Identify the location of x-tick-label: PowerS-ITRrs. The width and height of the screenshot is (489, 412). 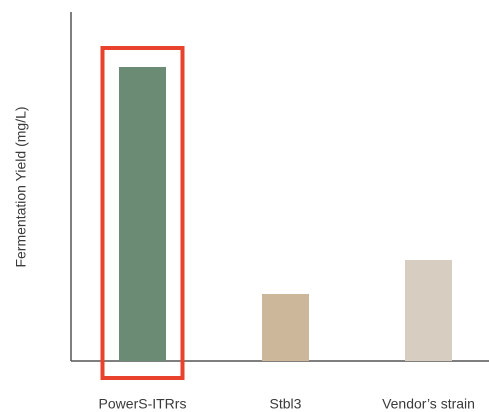
(143, 404).